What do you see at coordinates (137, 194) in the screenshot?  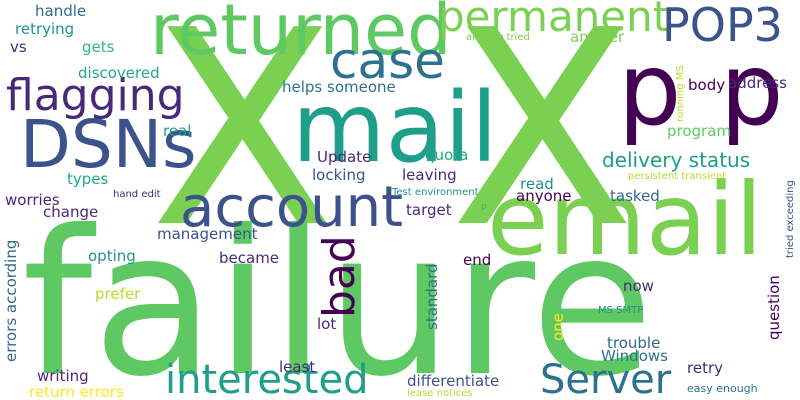 I see `word-hand-edit: hand edit` at bounding box center [137, 194].